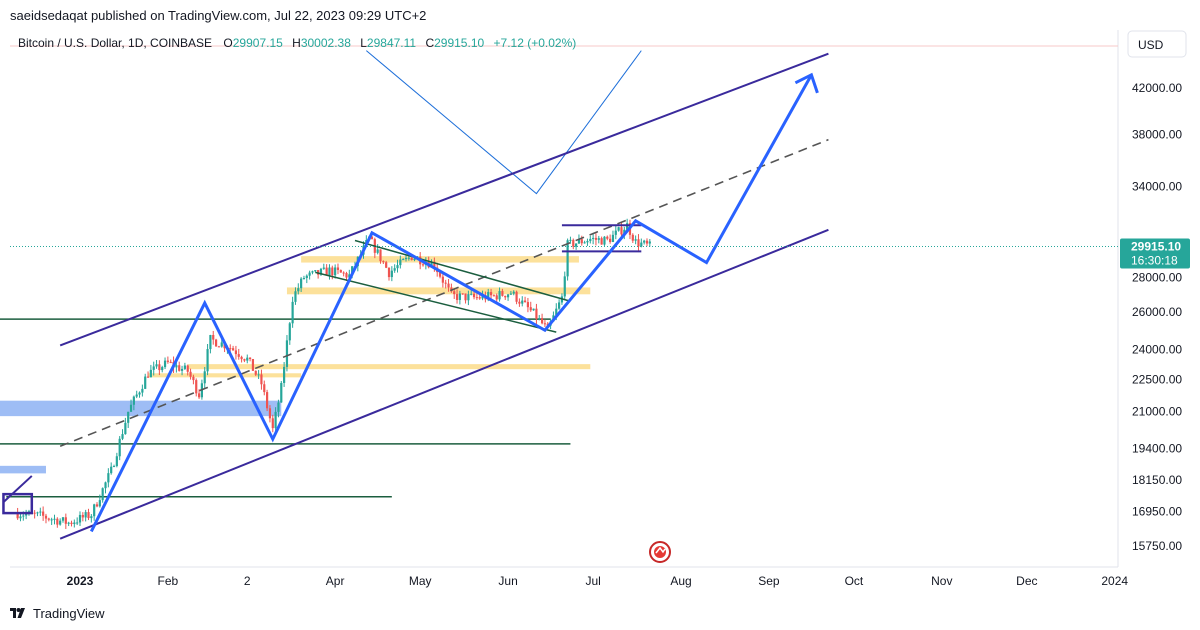 This screenshot has height=630, width=1200. I want to click on price-tick-label: 15750.00, so click(1157, 546).